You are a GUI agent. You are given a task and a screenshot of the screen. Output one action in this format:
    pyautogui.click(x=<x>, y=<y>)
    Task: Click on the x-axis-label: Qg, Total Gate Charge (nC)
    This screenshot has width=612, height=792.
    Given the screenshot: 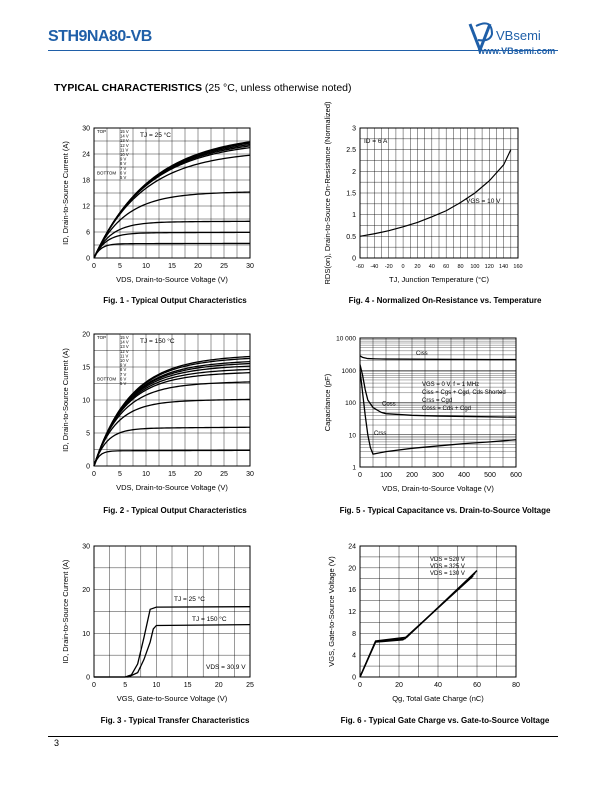 What is the action you would take?
    pyautogui.click(x=438, y=698)
    